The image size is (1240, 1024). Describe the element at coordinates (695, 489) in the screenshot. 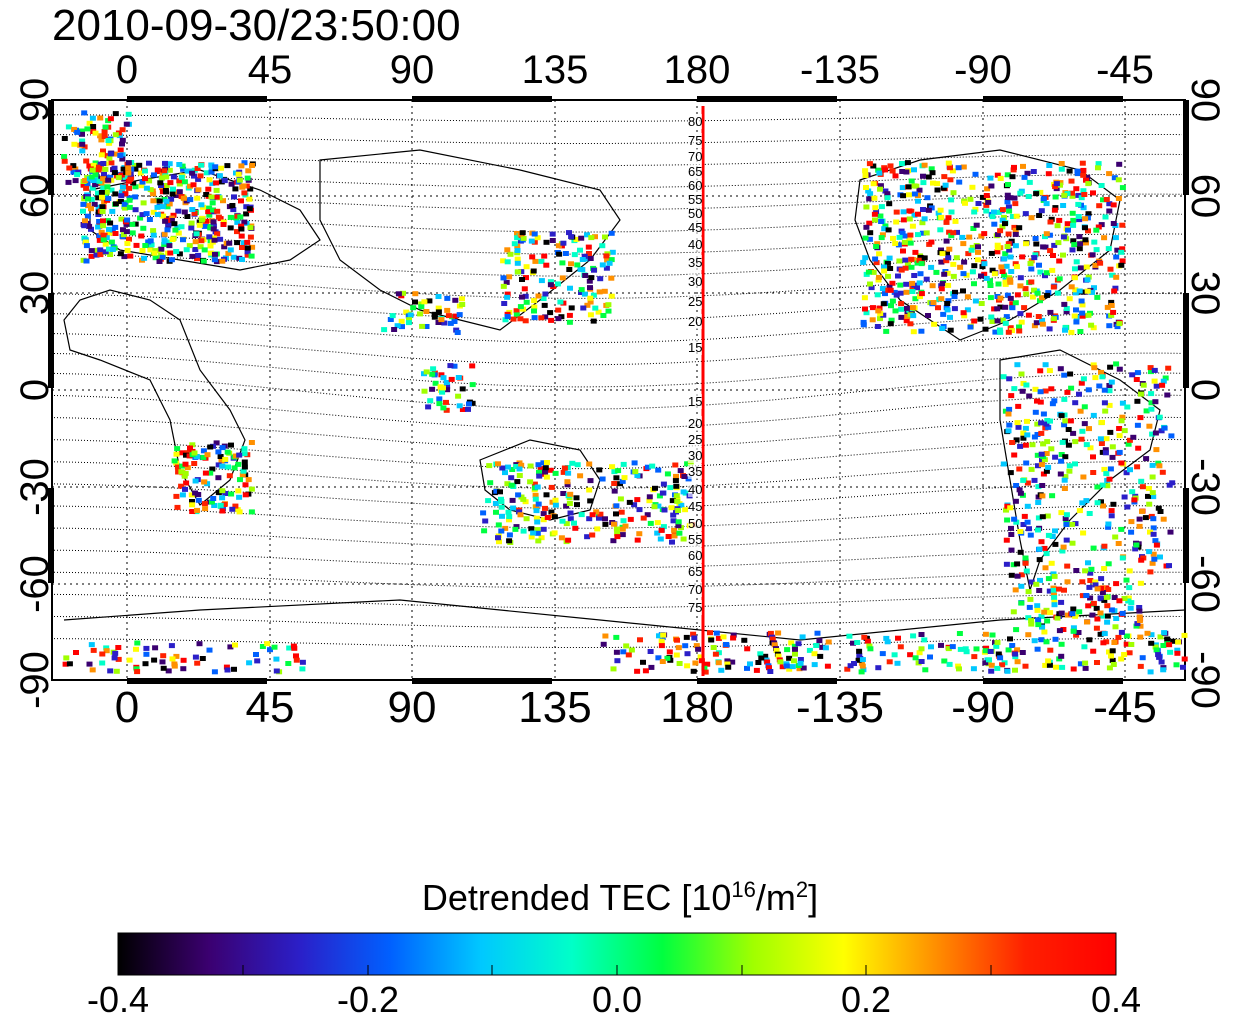

I see `mlat-contour-label: 40` at that location.